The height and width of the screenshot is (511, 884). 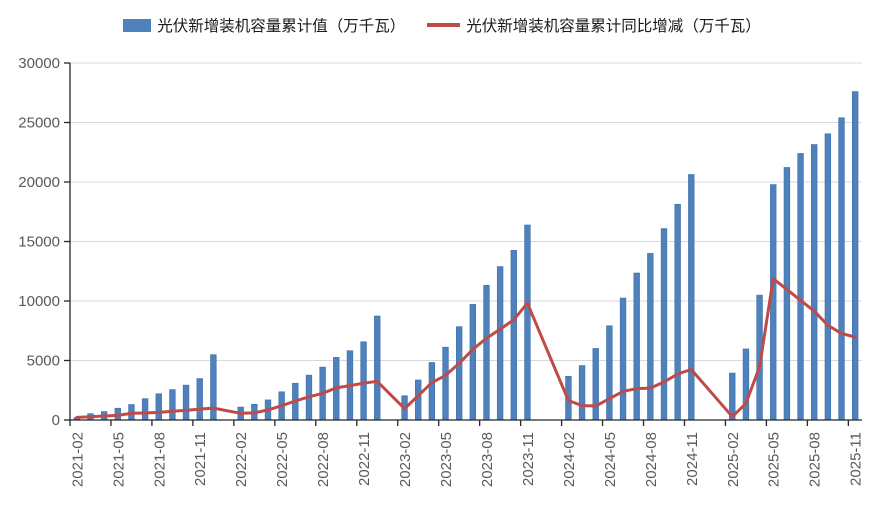 What do you see at coordinates (159, 459) in the screenshot?
I see `x-tick-label: 2021-08` at bounding box center [159, 459].